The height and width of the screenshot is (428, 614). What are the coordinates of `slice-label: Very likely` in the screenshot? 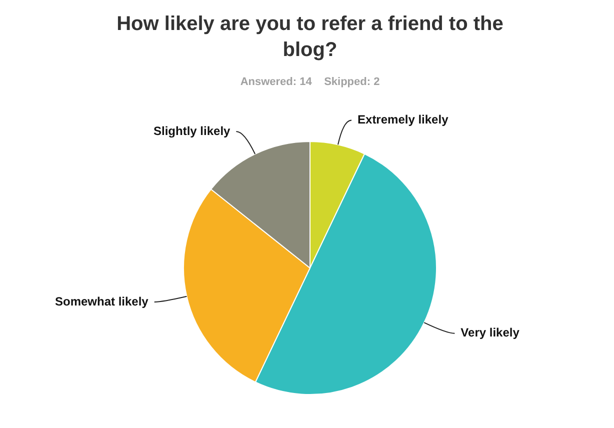 It's located at (490, 333).